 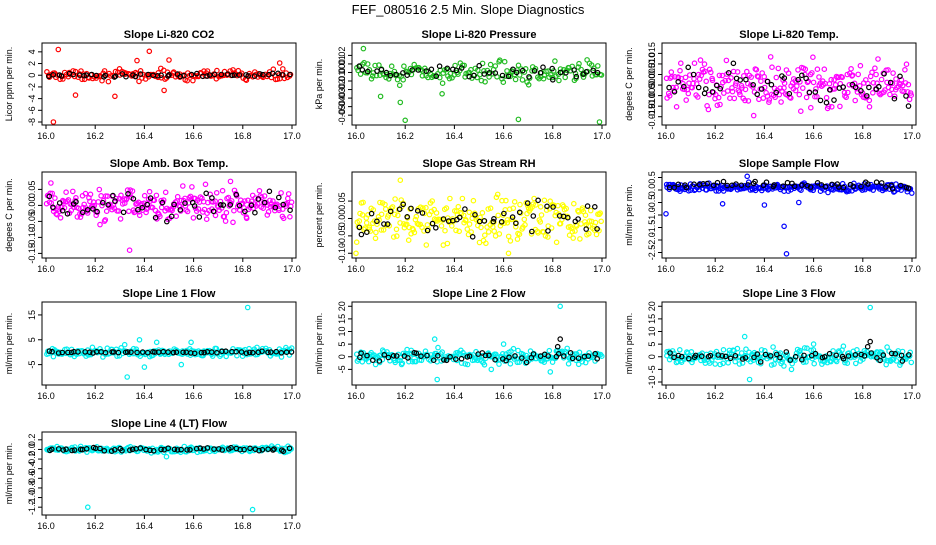 What do you see at coordinates (789, 164) in the screenshot?
I see `chart-title: Slope Sample Flow` at bounding box center [789, 164].